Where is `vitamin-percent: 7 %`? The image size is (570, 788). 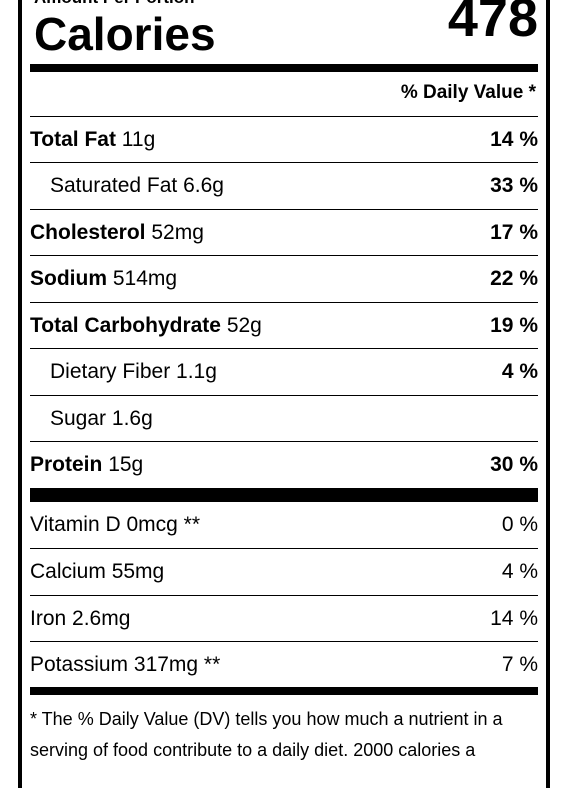
vitamin-percent: 7 % is located at coordinates (519, 664).